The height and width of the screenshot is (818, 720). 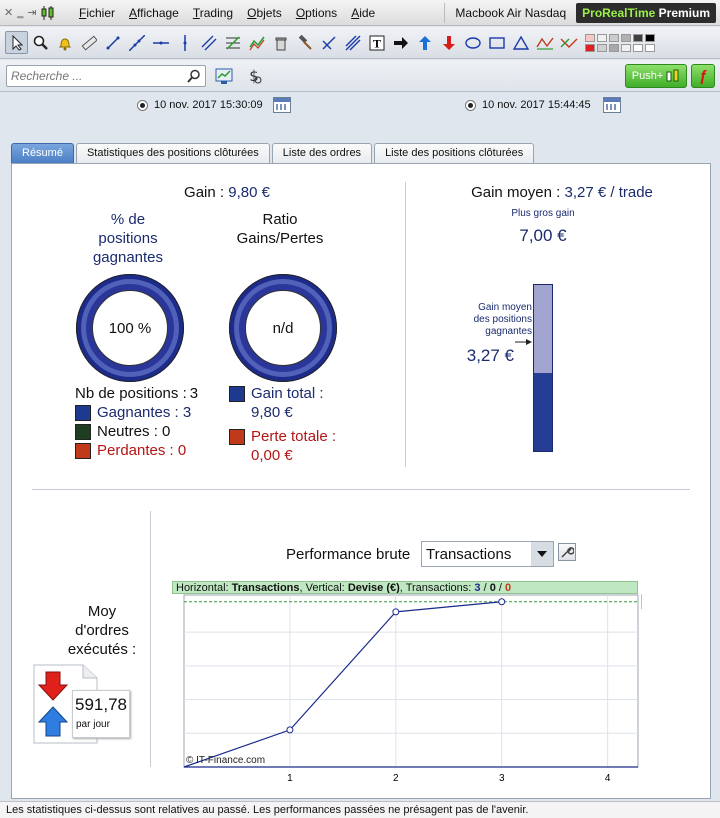 What do you see at coordinates (40, 42) in the screenshot?
I see `magnifier-icon` at bounding box center [40, 42].